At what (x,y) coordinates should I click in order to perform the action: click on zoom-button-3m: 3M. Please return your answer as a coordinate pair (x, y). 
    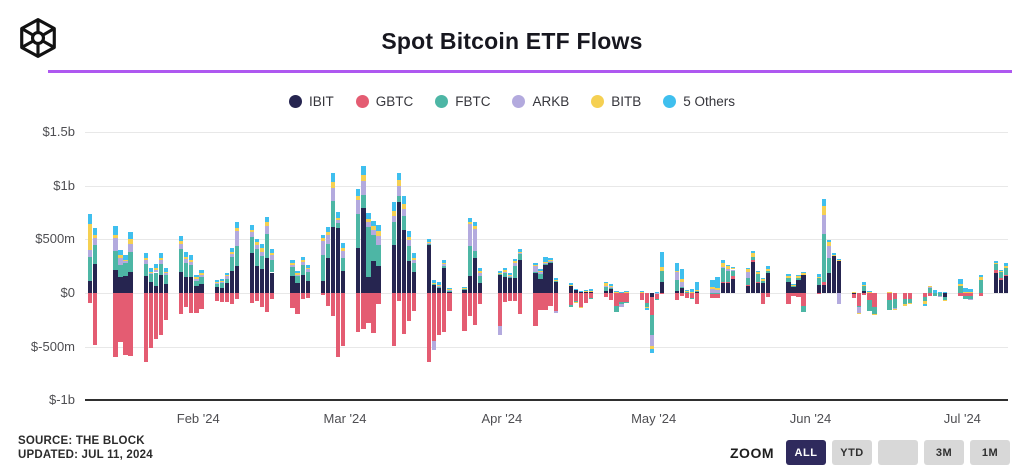
    Looking at the image, I should click on (944, 452).